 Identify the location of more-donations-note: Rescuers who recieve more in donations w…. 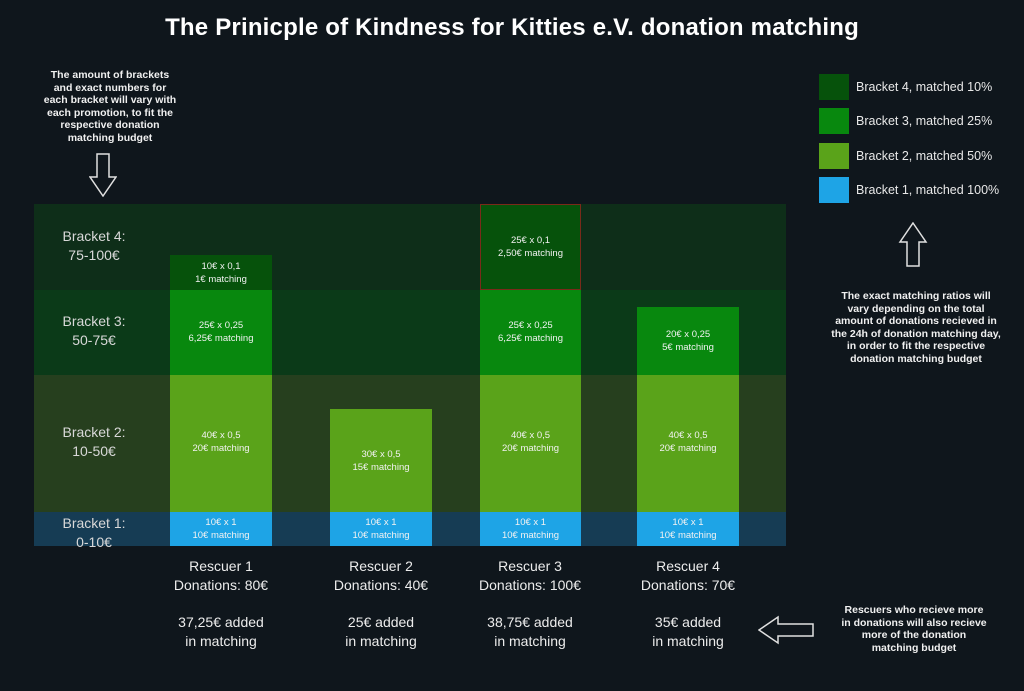
(914, 629).